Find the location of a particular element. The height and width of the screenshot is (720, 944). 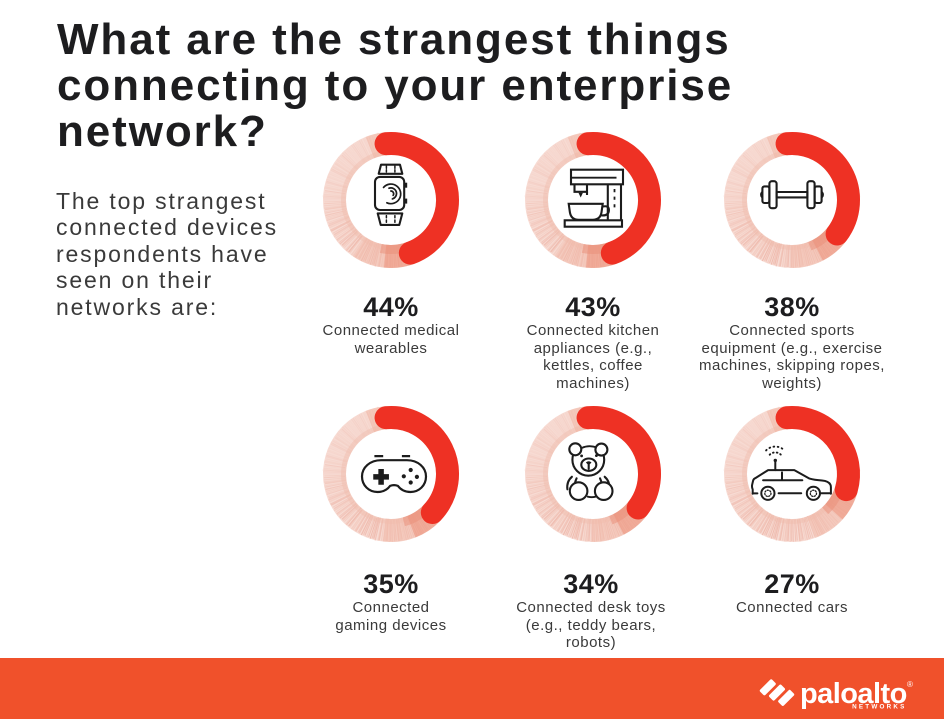

svg-text: NETWORKS is located at coordinates (879, 707).